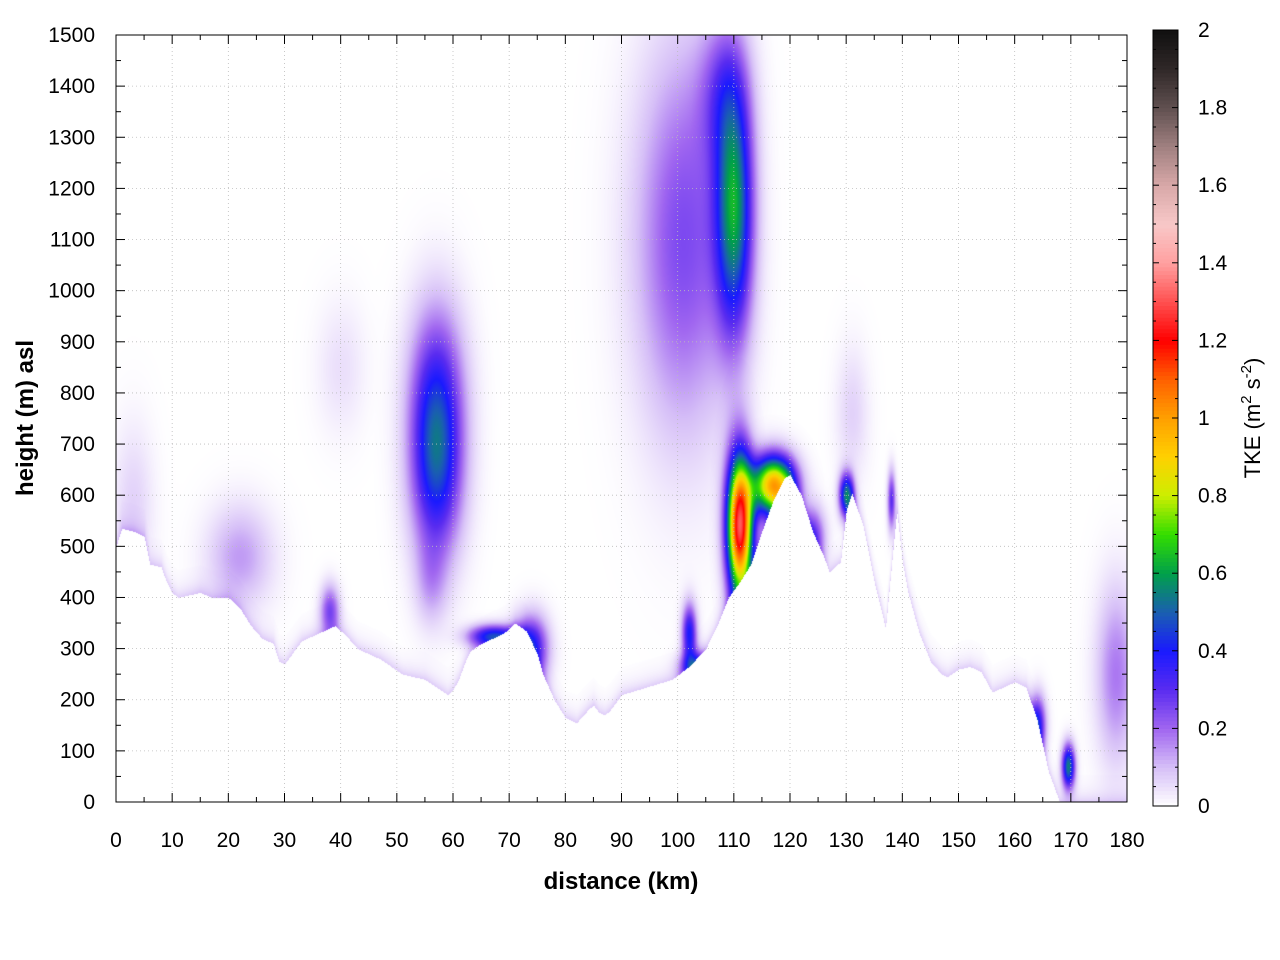 Image resolution: width=1280 pixels, height=960 pixels. What do you see at coordinates (77, 342) in the screenshot?
I see `y-tick-label: 900` at bounding box center [77, 342].